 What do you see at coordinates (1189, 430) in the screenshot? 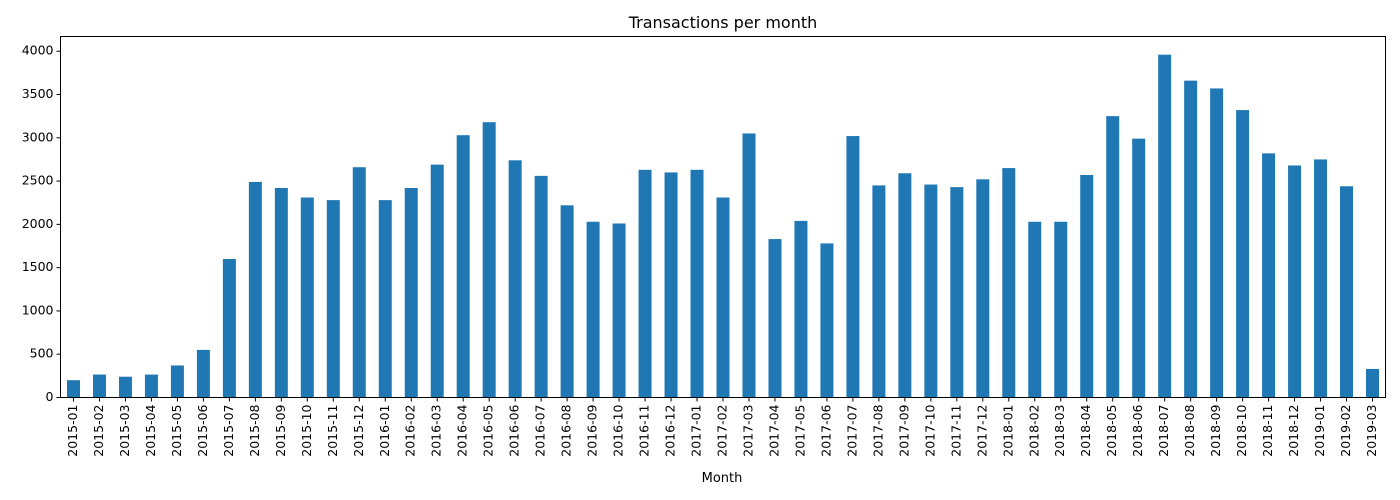
I see `x-tick-label: 2018-08` at bounding box center [1189, 430].